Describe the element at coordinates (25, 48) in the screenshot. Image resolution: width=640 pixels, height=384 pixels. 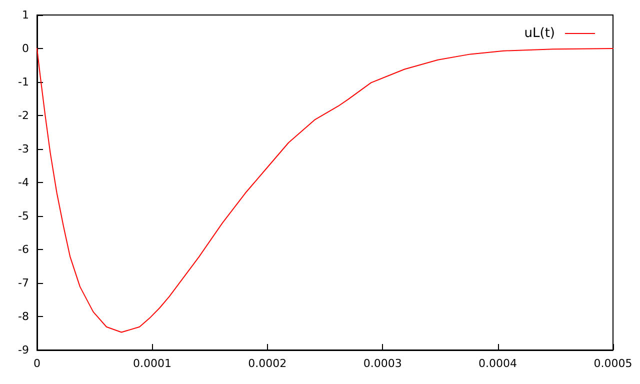
I see `y-tick-label: 0` at that location.